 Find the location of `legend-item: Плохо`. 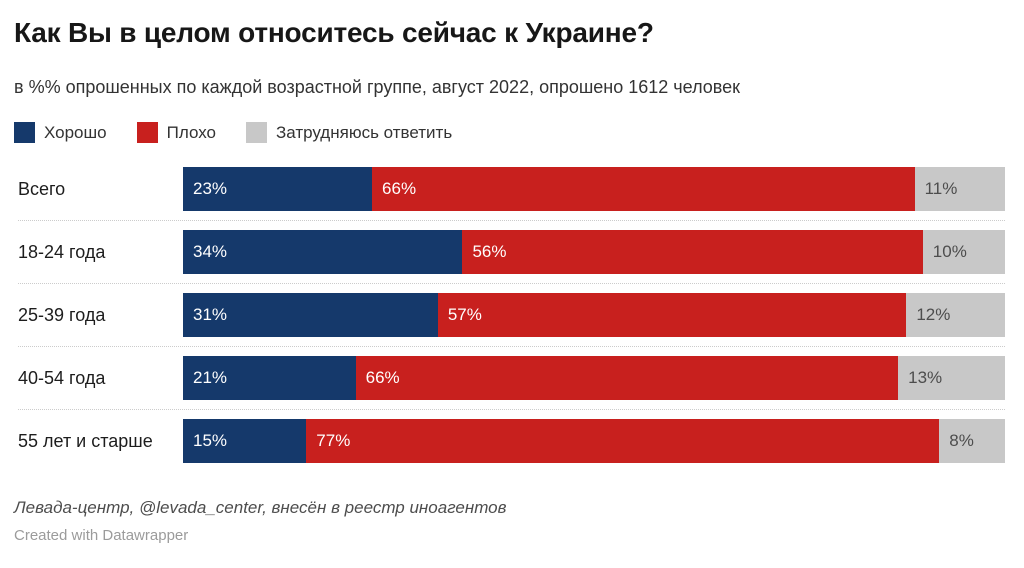

legend-item: Плохо is located at coordinates (176, 133).